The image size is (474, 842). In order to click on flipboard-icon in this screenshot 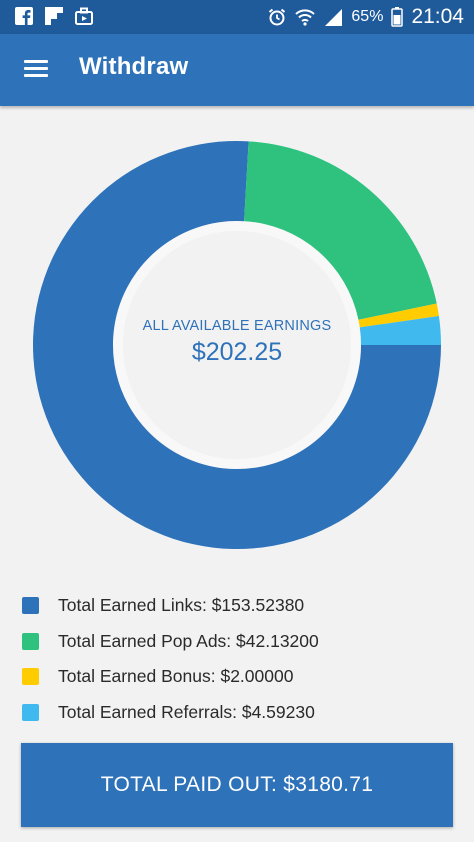, I will do `click(54, 16)`.